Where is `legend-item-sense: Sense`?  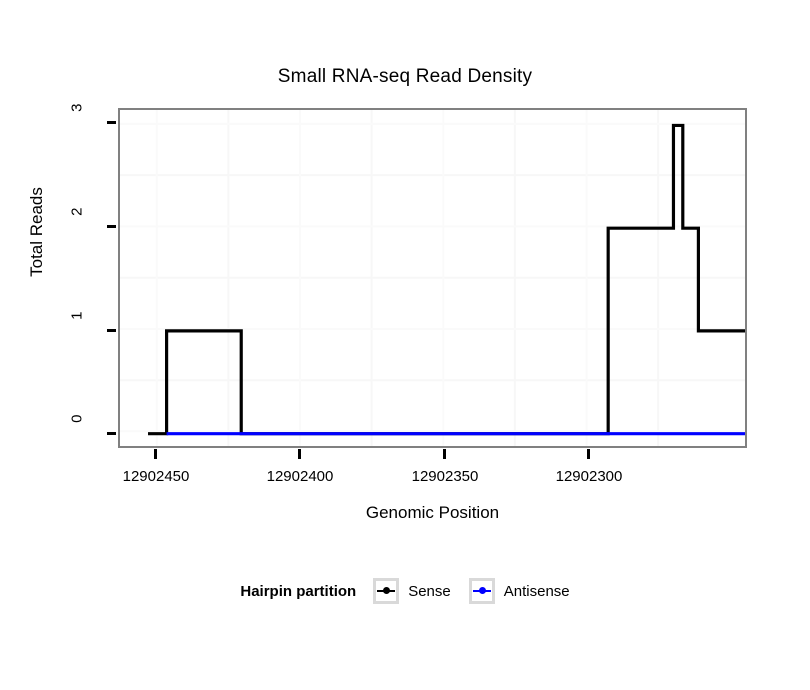 legend-item-sense: Sense is located at coordinates (421, 591).